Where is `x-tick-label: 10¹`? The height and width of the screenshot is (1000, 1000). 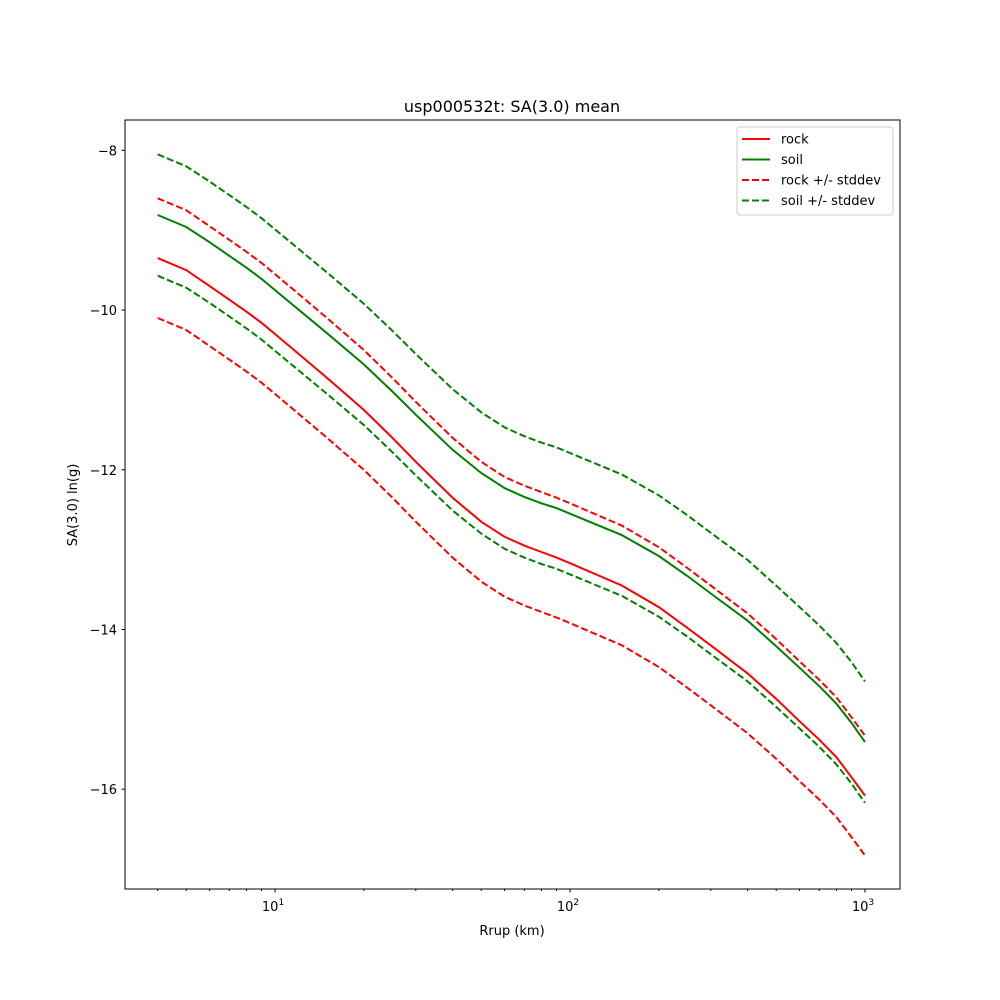 x-tick-label: 10¹ is located at coordinates (273, 906).